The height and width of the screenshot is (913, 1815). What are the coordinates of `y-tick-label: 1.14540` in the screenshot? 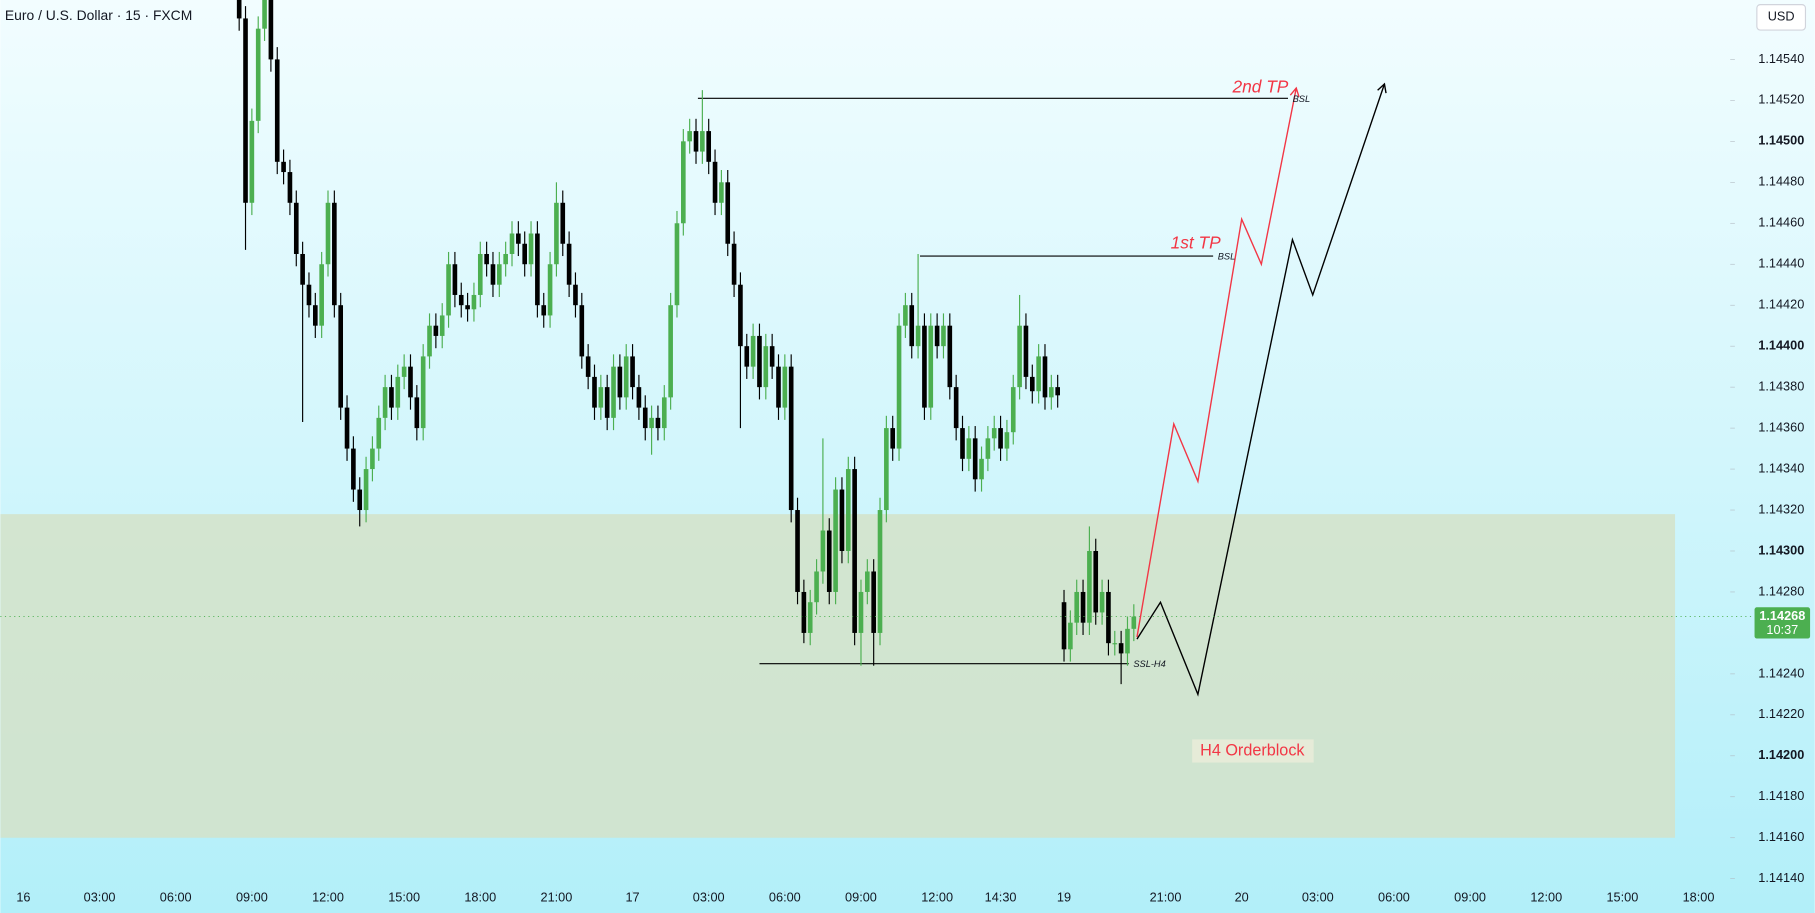 It's located at (1781, 58).